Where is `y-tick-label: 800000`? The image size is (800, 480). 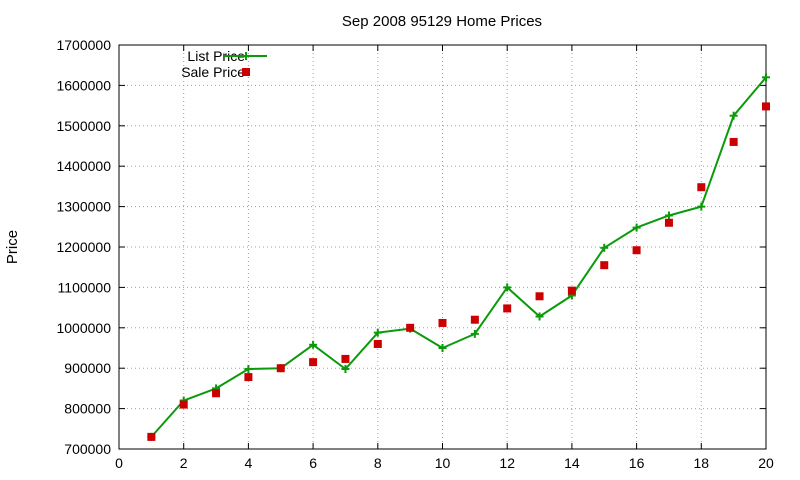 y-tick-label: 800000 is located at coordinates (87, 409).